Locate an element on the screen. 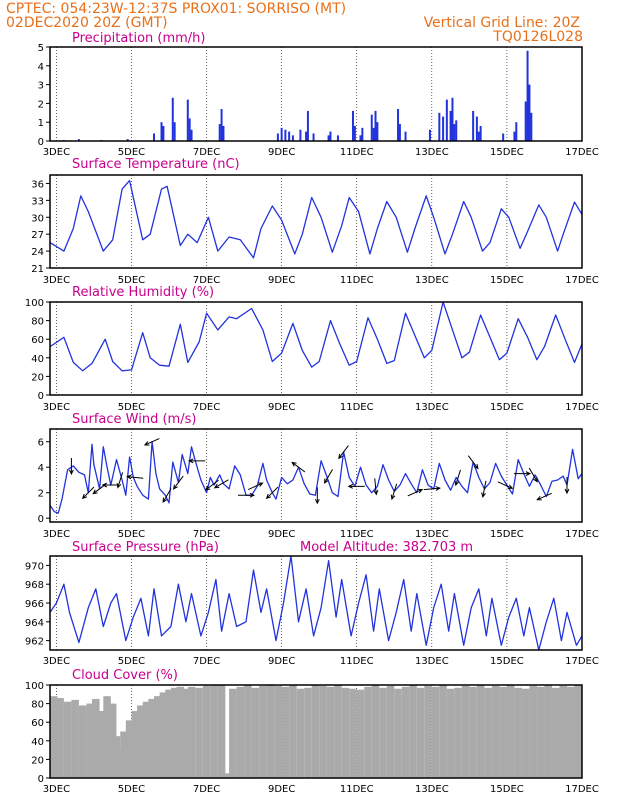  x-tick-label: 17DEC is located at coordinates (582, 152).